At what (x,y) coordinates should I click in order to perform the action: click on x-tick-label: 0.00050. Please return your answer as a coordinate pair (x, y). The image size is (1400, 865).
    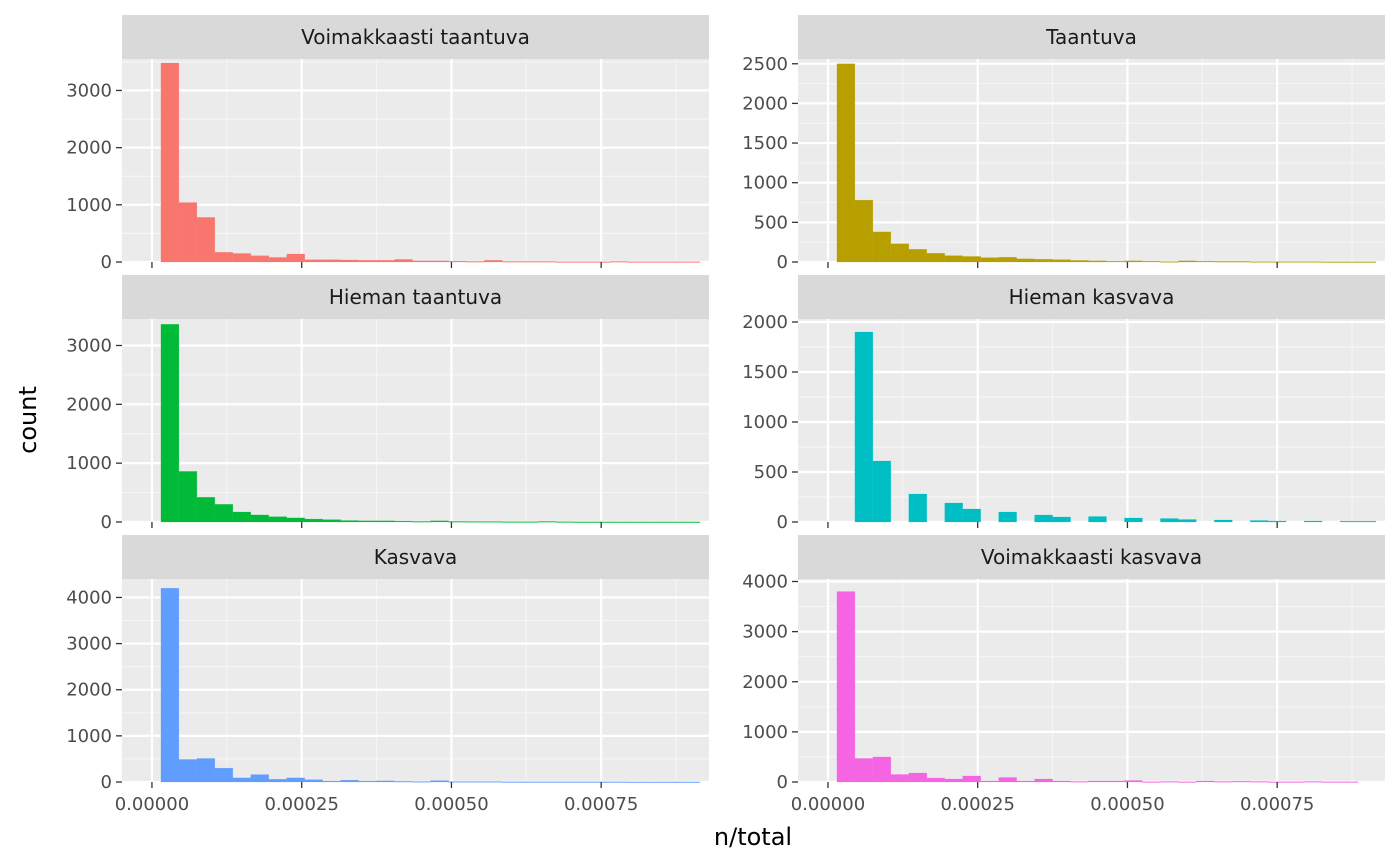
    Looking at the image, I should click on (451, 804).